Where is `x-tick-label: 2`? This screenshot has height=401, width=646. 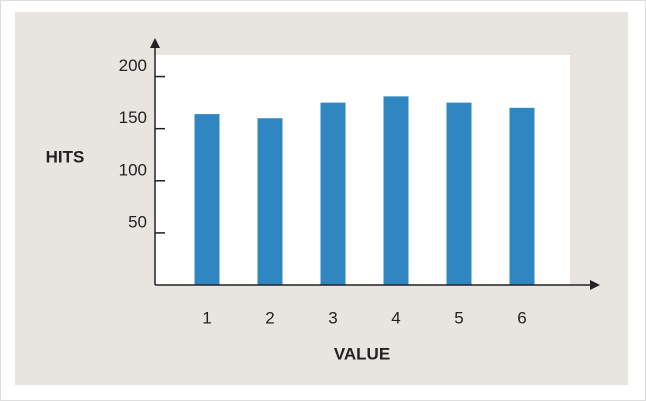
x-tick-label: 2 is located at coordinates (269, 317).